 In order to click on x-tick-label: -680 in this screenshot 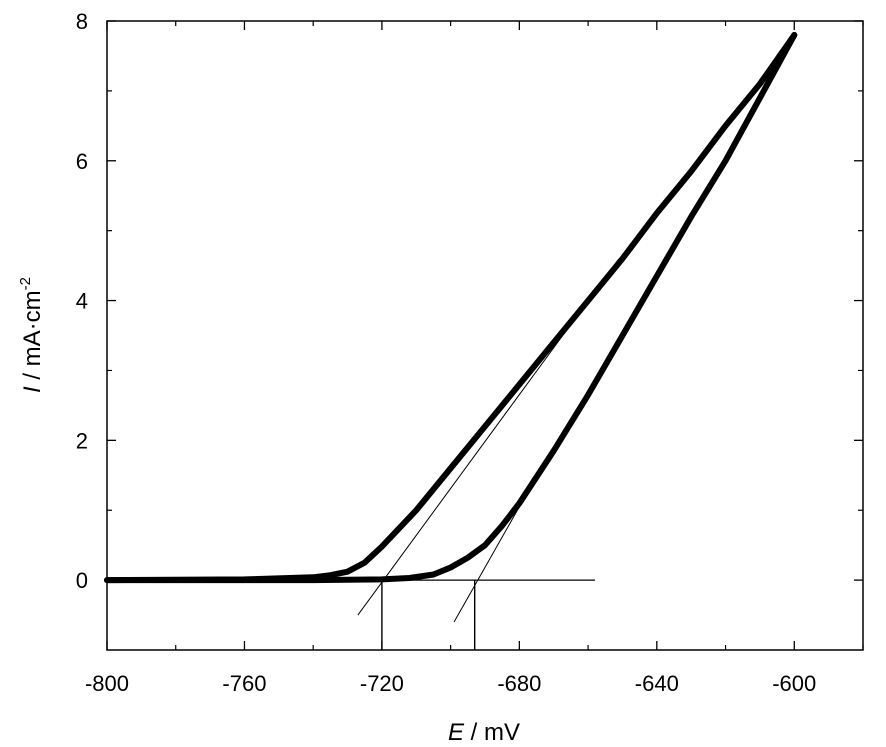, I will do `click(519, 683)`.